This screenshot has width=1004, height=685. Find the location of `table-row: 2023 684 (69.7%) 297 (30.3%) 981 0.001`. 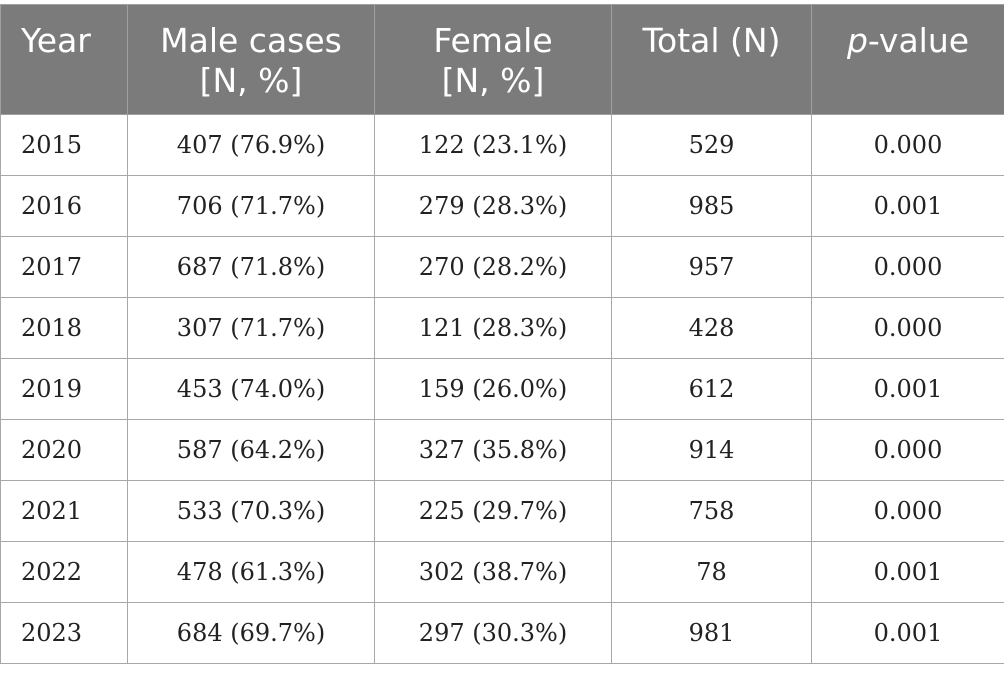

table-row: 2023 684 (69.7%) 297 (30.3%) 981 0.001 is located at coordinates (502, 633).